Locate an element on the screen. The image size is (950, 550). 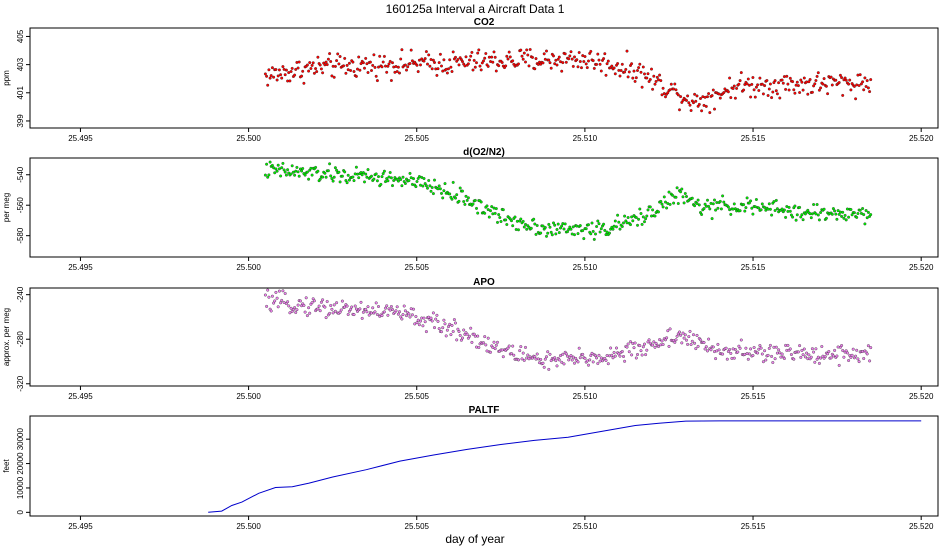
panel-title: CO2 is located at coordinates (484, 22).